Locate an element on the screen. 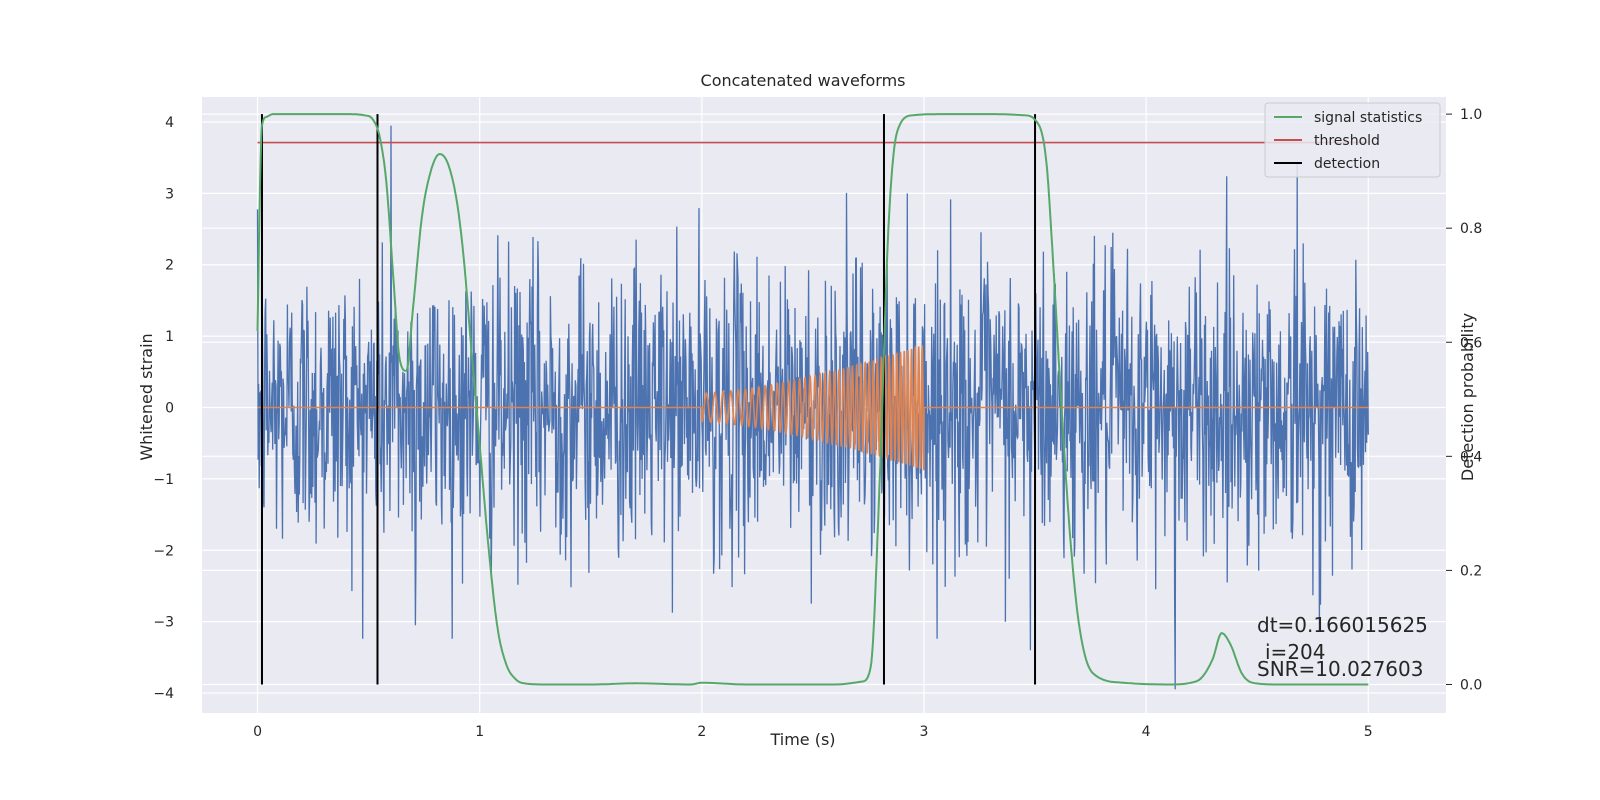 This screenshot has width=1600, height=800. annotation-snr: SNR=10.027603 is located at coordinates (1340, 669).